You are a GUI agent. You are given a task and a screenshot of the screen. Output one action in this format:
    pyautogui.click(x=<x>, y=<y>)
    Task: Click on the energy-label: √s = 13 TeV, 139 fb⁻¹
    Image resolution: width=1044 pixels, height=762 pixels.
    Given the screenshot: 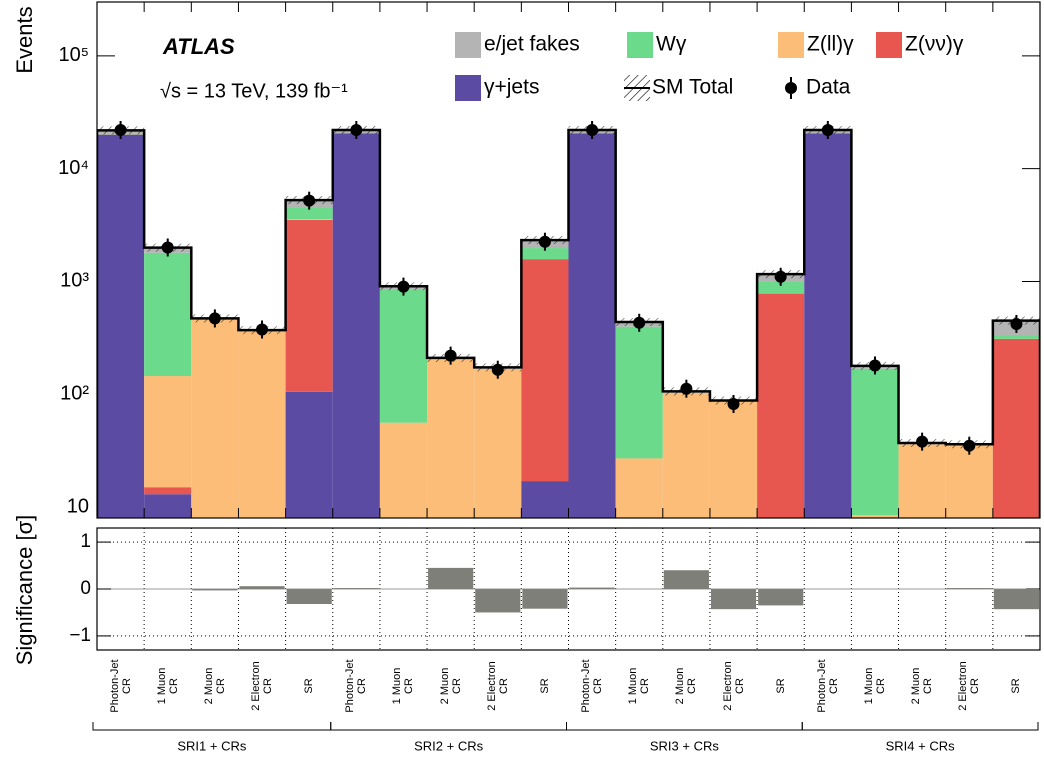 What is the action you would take?
    pyautogui.click(x=254, y=91)
    